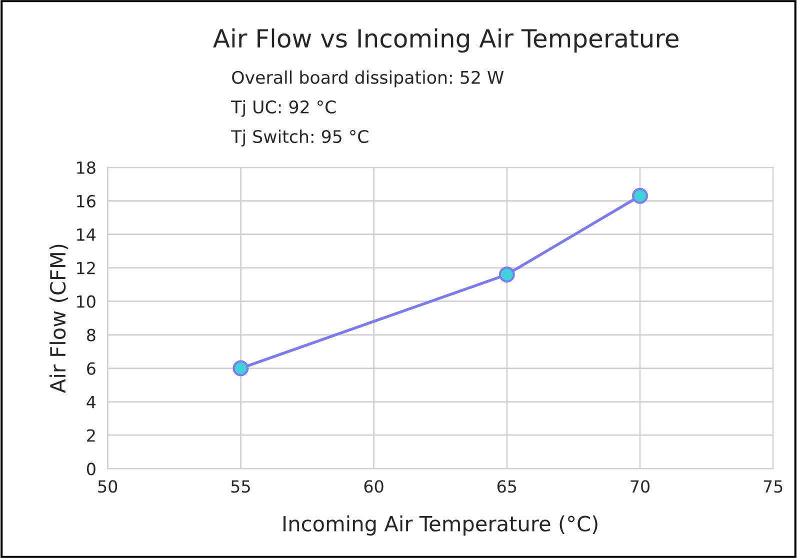 The height and width of the screenshot is (558, 797). I want to click on y-axis-title: Air Flow (CFM), so click(59, 318).